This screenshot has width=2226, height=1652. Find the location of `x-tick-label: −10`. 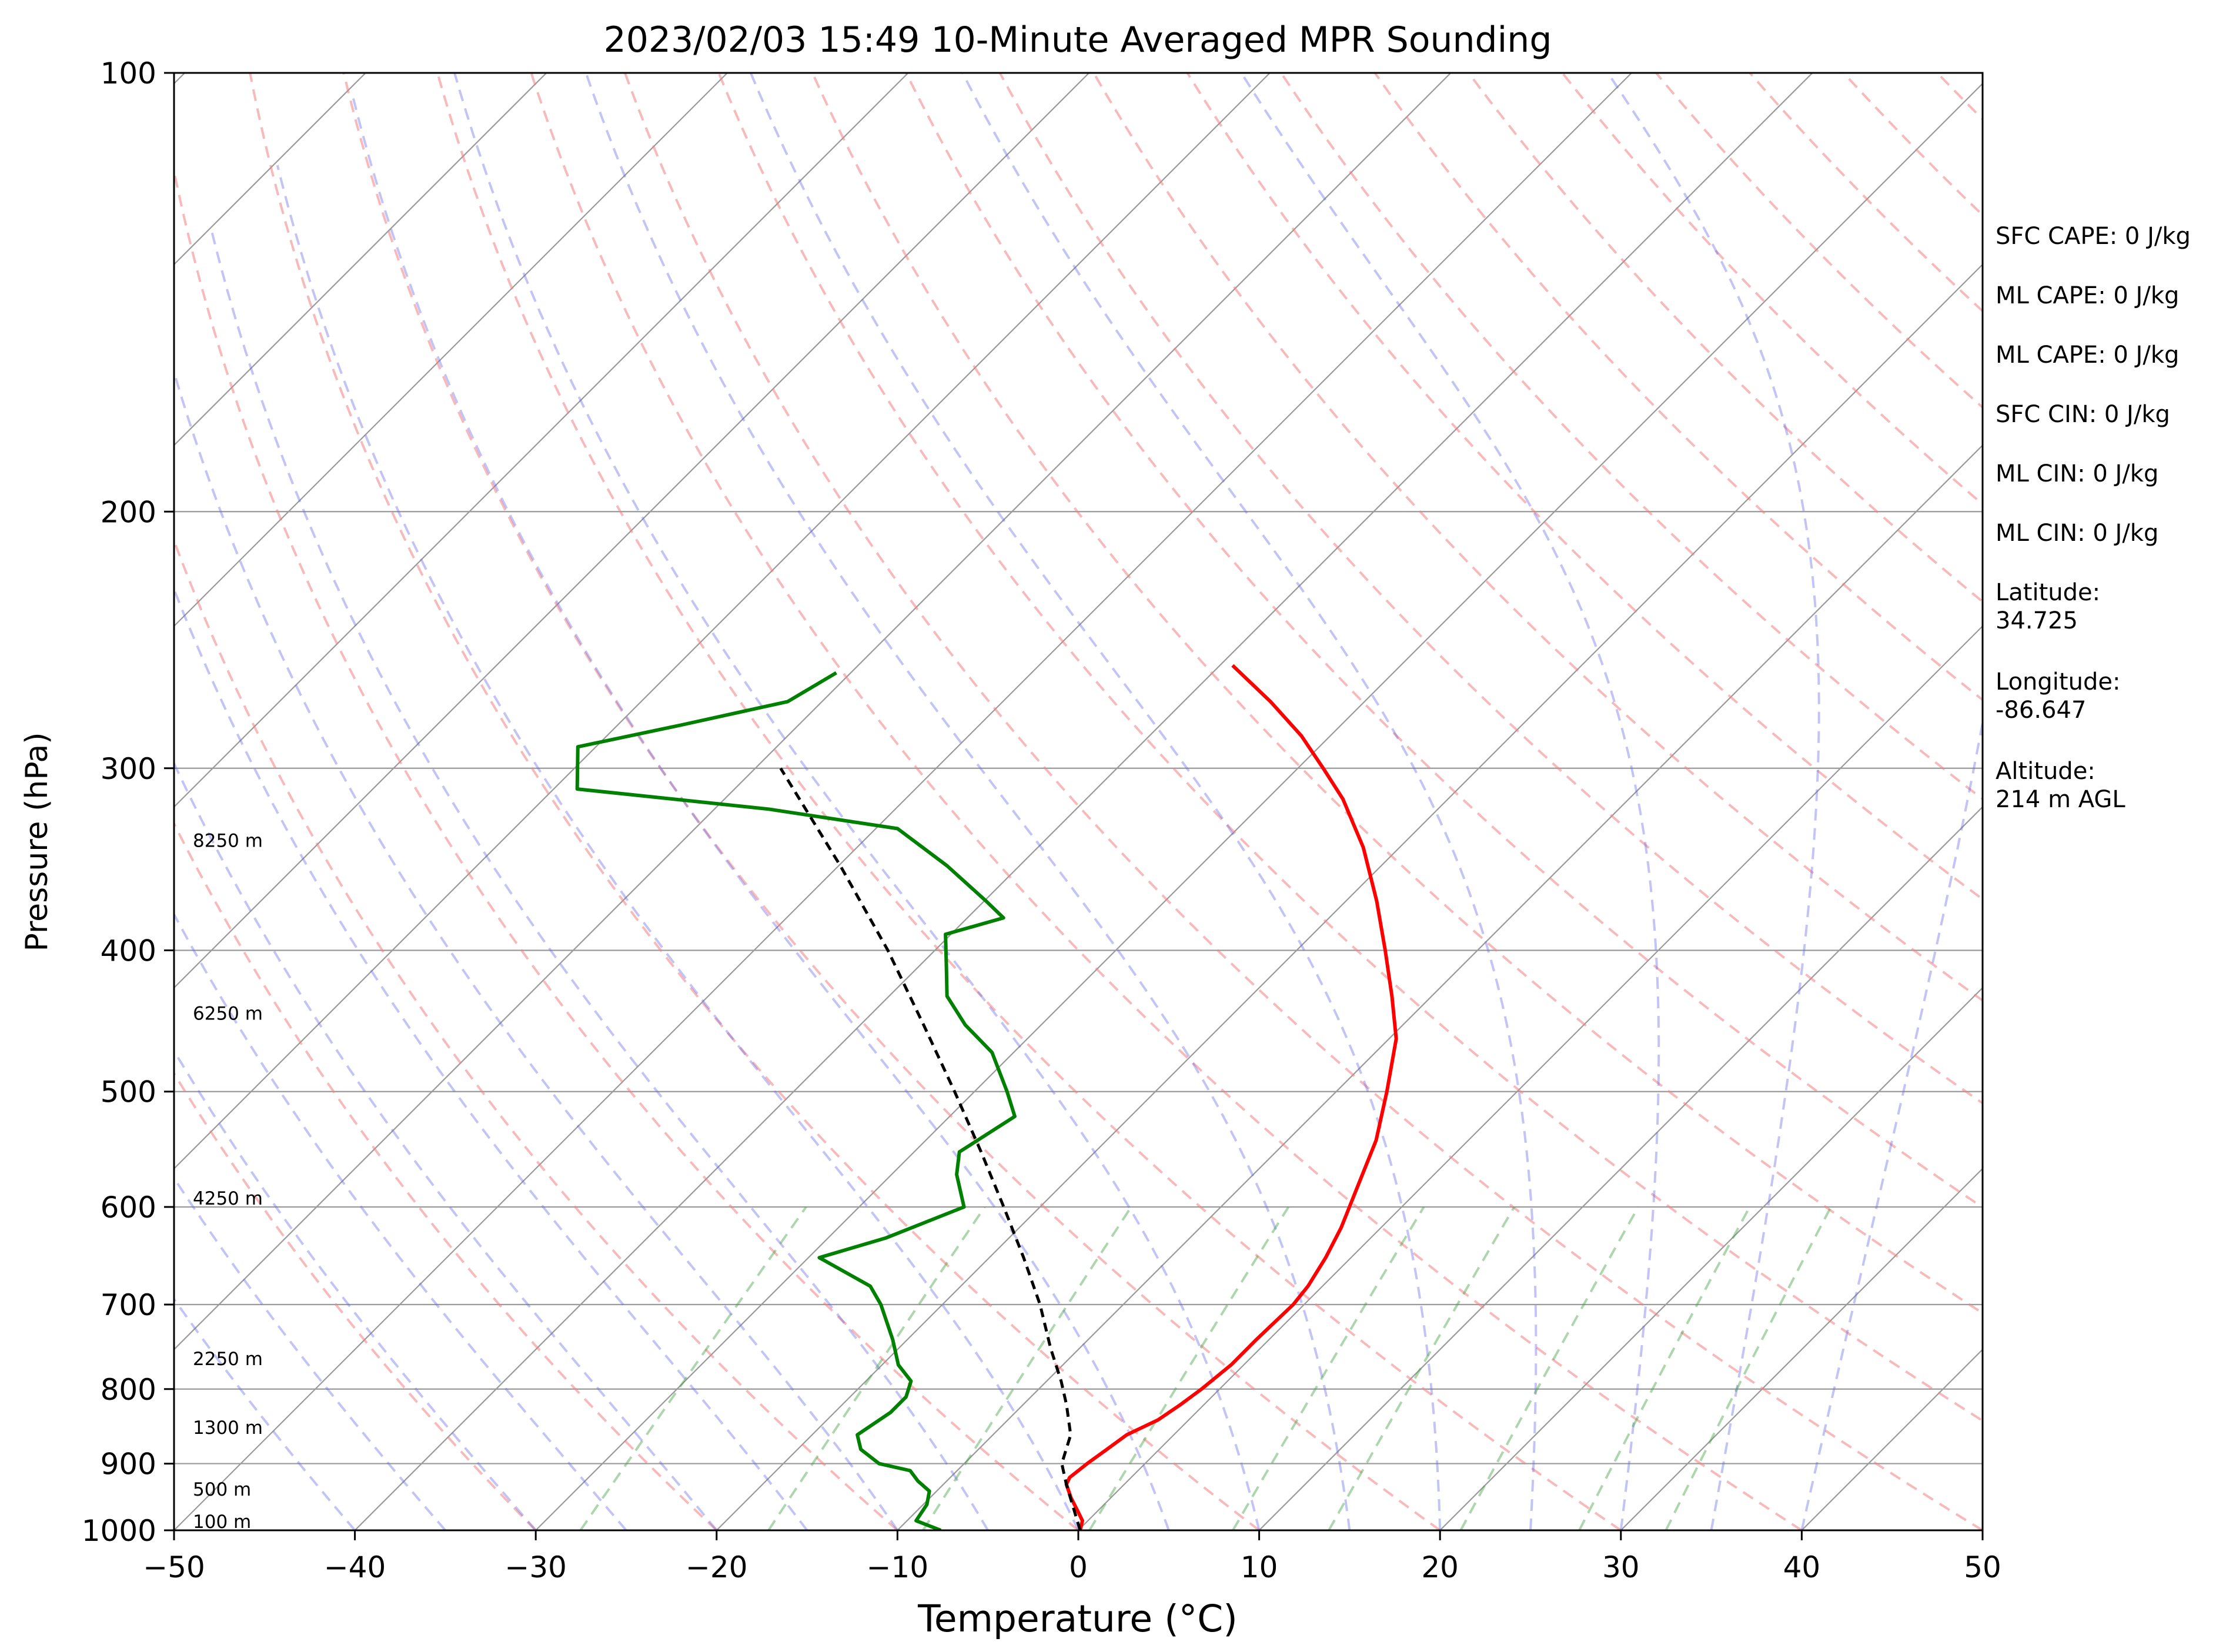

x-tick-label: −10 is located at coordinates (898, 1567).